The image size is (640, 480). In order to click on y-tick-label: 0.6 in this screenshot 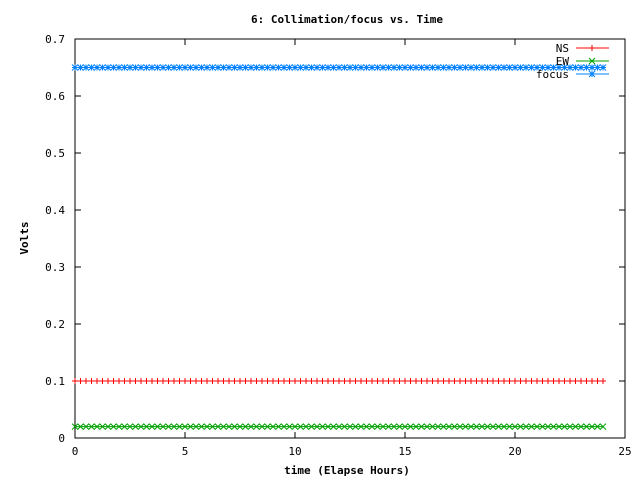, I will do `click(55, 96)`.